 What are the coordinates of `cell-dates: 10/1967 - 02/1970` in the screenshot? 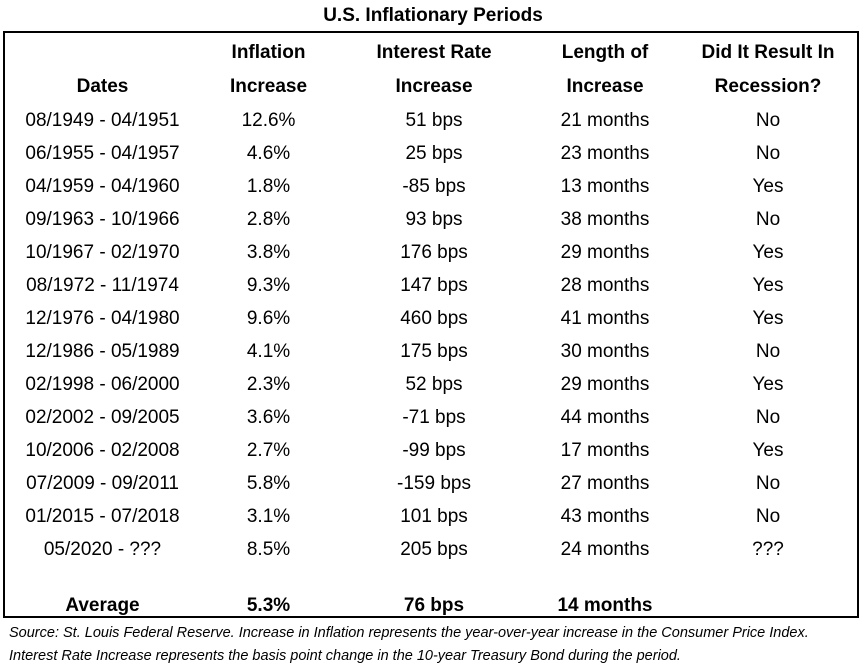 It's located at (102, 252).